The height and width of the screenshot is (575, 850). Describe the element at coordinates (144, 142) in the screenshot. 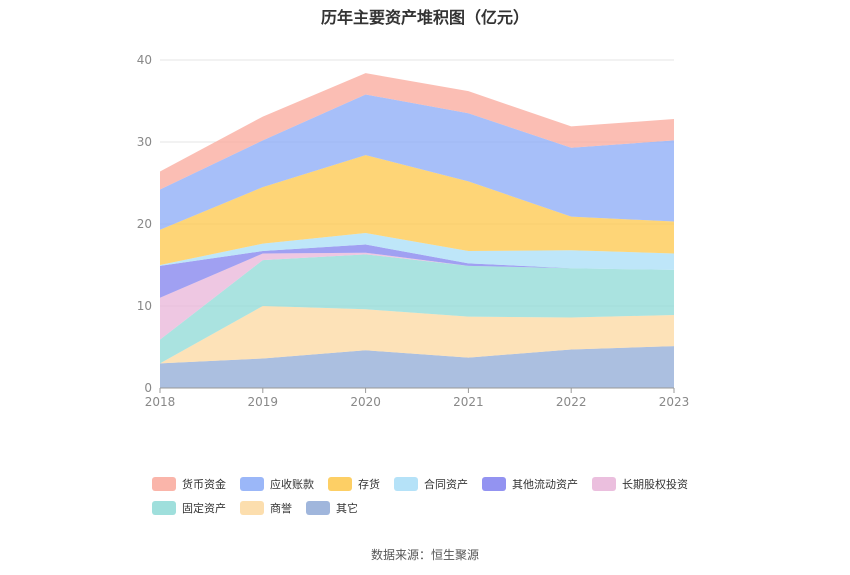

I see `y-tick-label: 30` at that location.